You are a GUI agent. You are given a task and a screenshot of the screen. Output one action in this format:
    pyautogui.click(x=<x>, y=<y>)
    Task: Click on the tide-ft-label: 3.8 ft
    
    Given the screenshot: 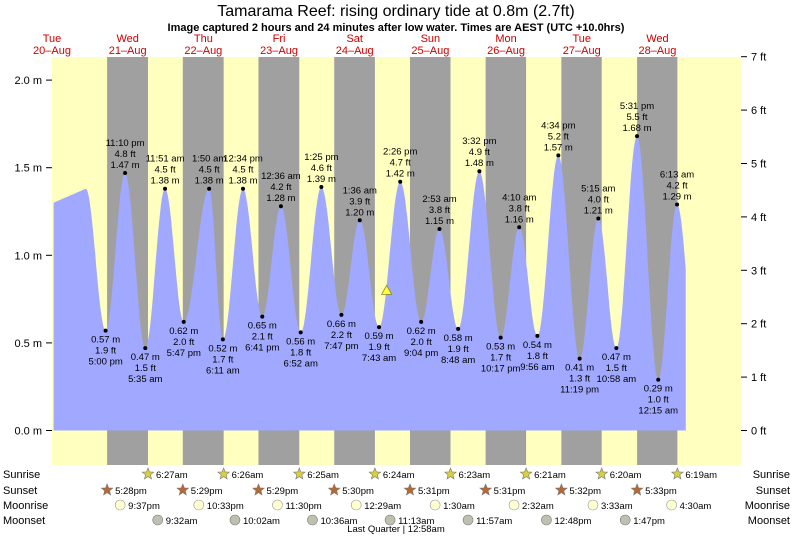 What is the action you would take?
    pyautogui.click(x=439, y=210)
    